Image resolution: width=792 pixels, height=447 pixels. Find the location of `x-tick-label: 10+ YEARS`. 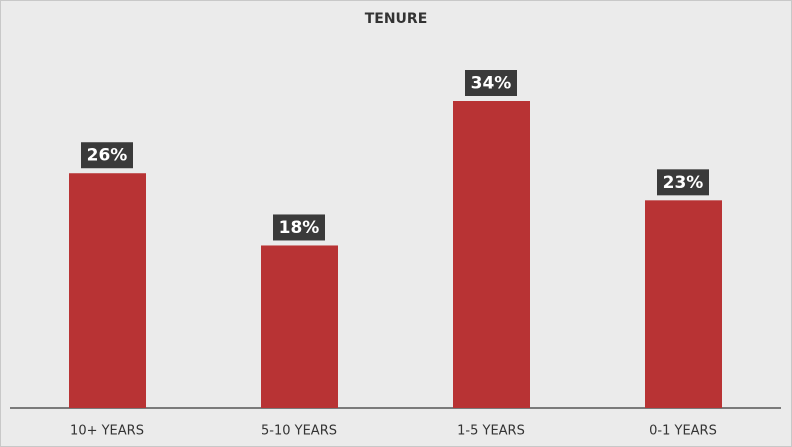

x-tick-label: 10+ YEARS is located at coordinates (107, 431).